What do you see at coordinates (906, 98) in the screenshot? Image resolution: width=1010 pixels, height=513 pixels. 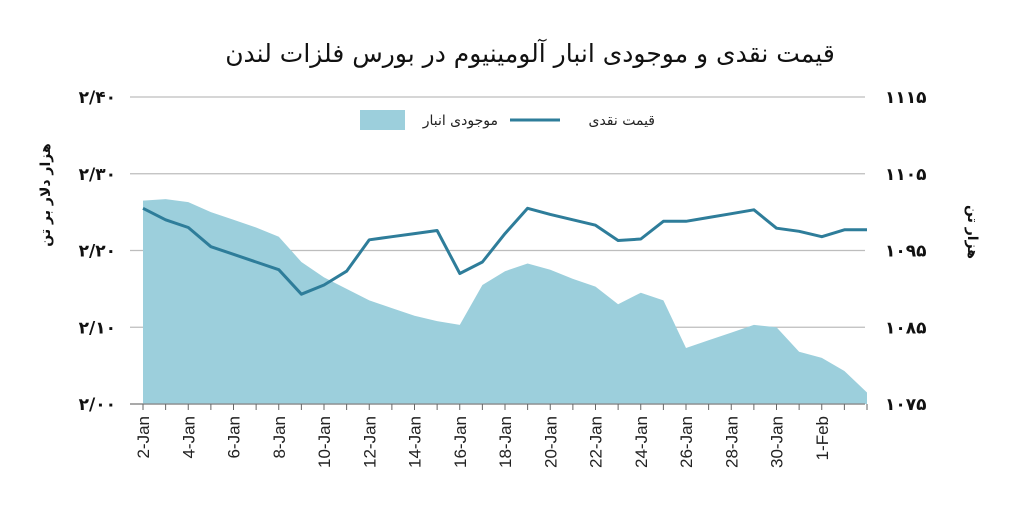 I see `y-right-tick-label: ۱۱۱۵` at bounding box center [906, 98].